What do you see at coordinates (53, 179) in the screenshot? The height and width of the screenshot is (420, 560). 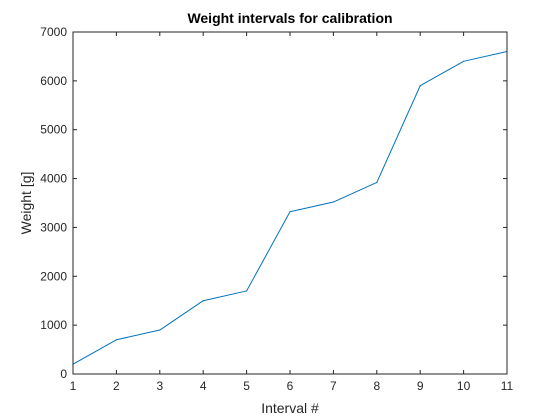 I see `y-tick-label-4000: 4000` at bounding box center [53, 179].